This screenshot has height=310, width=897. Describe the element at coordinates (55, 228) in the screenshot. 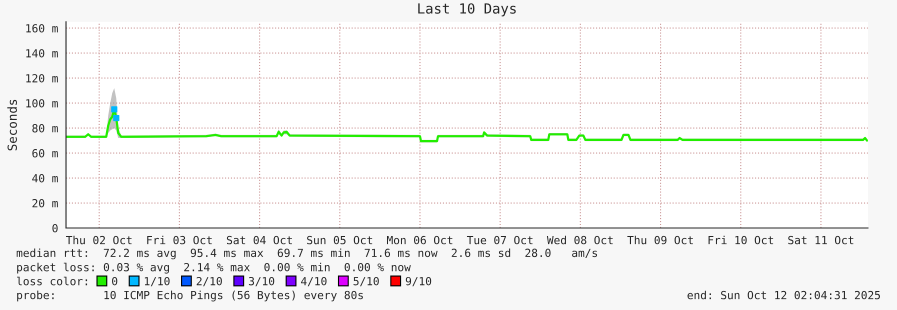

I see `y-tick-label: 0` at that location.